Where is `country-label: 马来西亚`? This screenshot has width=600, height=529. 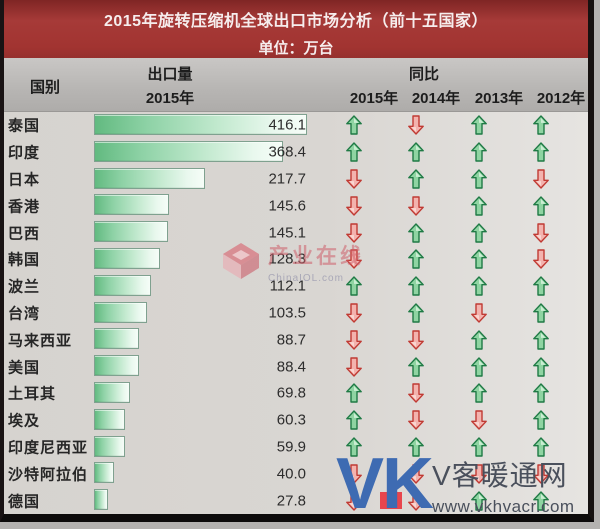
country-label: 马来西亚 is located at coordinates (40, 341).